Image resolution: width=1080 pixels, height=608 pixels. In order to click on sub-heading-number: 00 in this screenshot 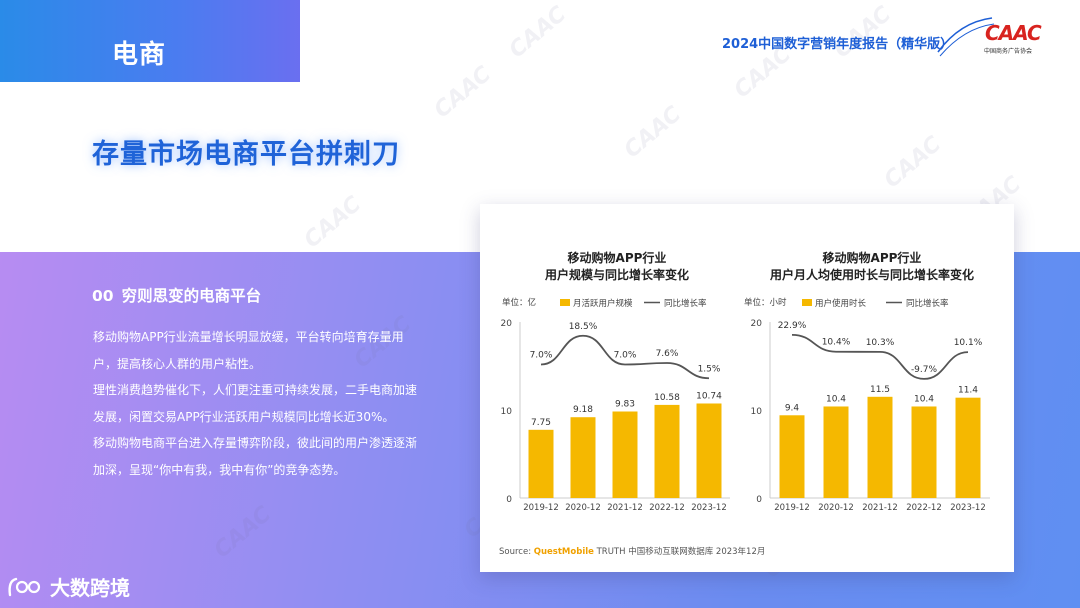, I will do `click(103, 296)`.